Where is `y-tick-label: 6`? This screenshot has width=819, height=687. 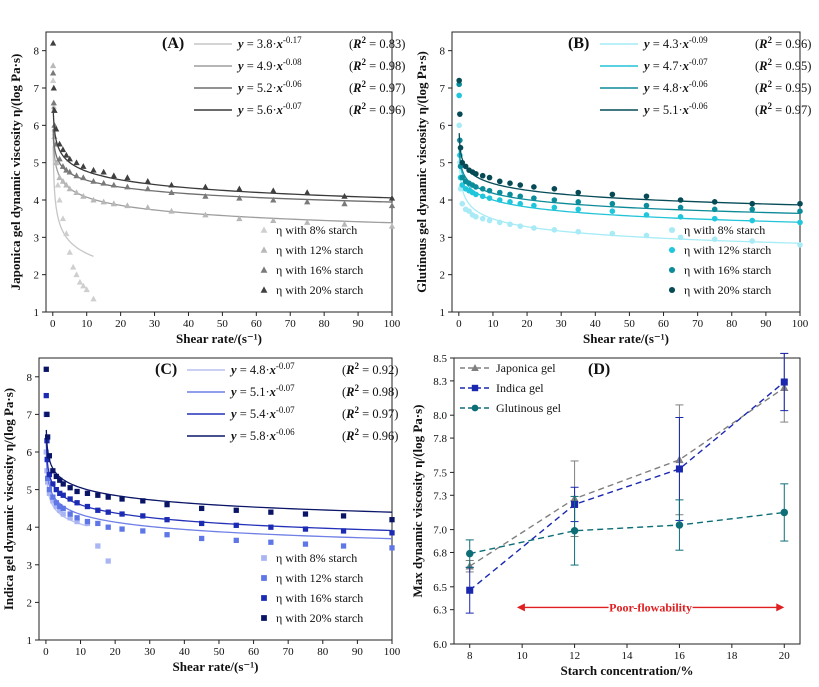
y-tick-label: 6 is located at coordinates (37, 126).